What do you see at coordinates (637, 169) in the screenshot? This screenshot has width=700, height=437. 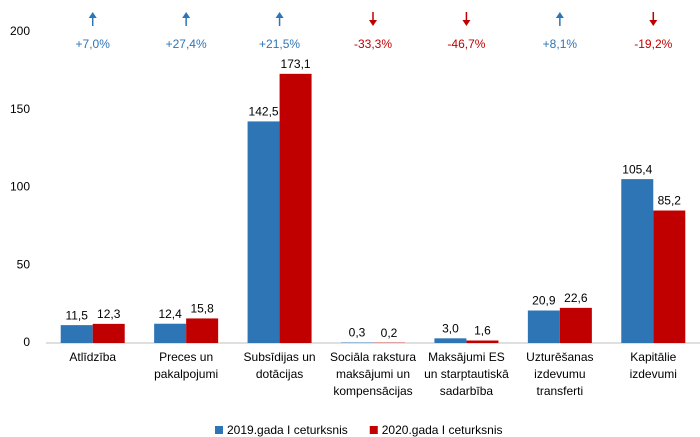 I see `data-label: 105,4` at bounding box center [637, 169].